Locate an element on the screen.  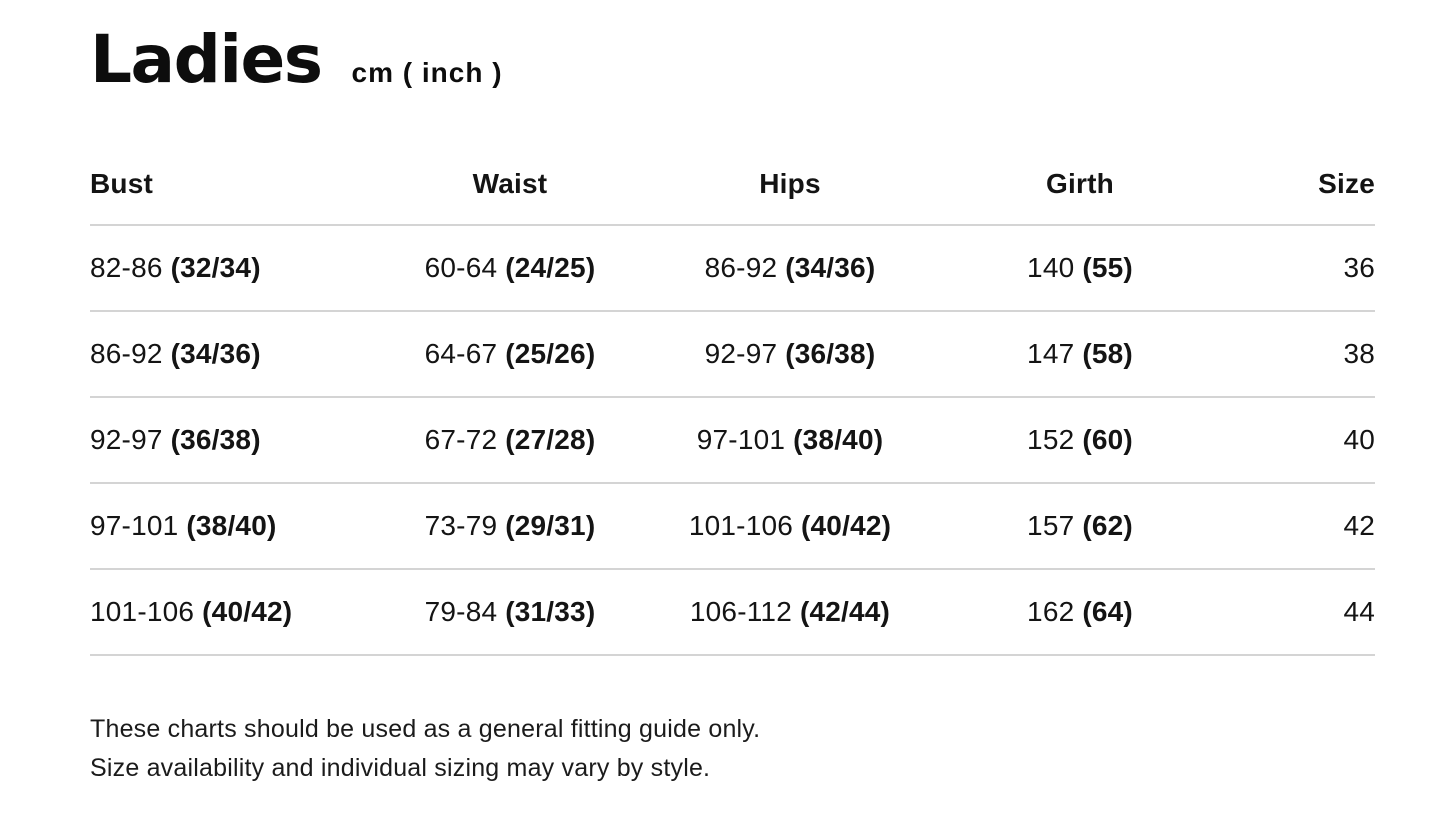
hips-cell: 106-112 (42/44) is located at coordinates (790, 612).